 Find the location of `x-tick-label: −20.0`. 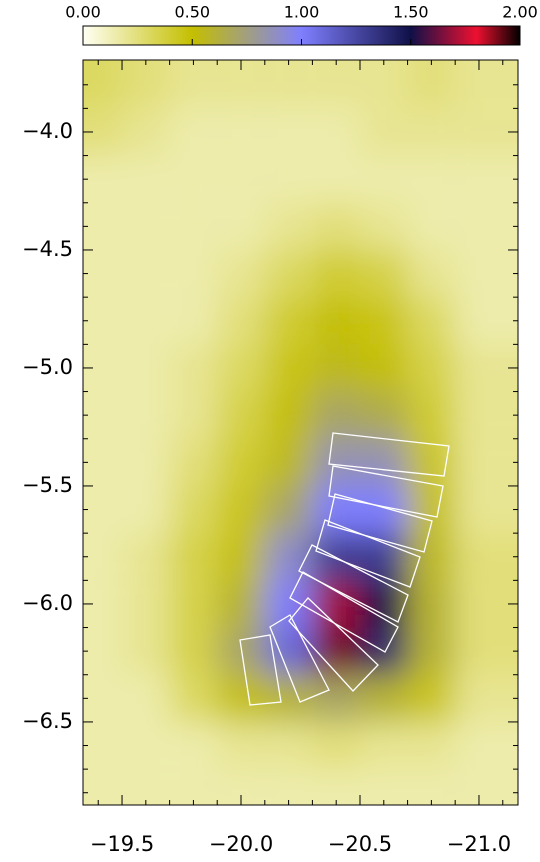

x-tick-label: −20.0 is located at coordinates (241, 844).